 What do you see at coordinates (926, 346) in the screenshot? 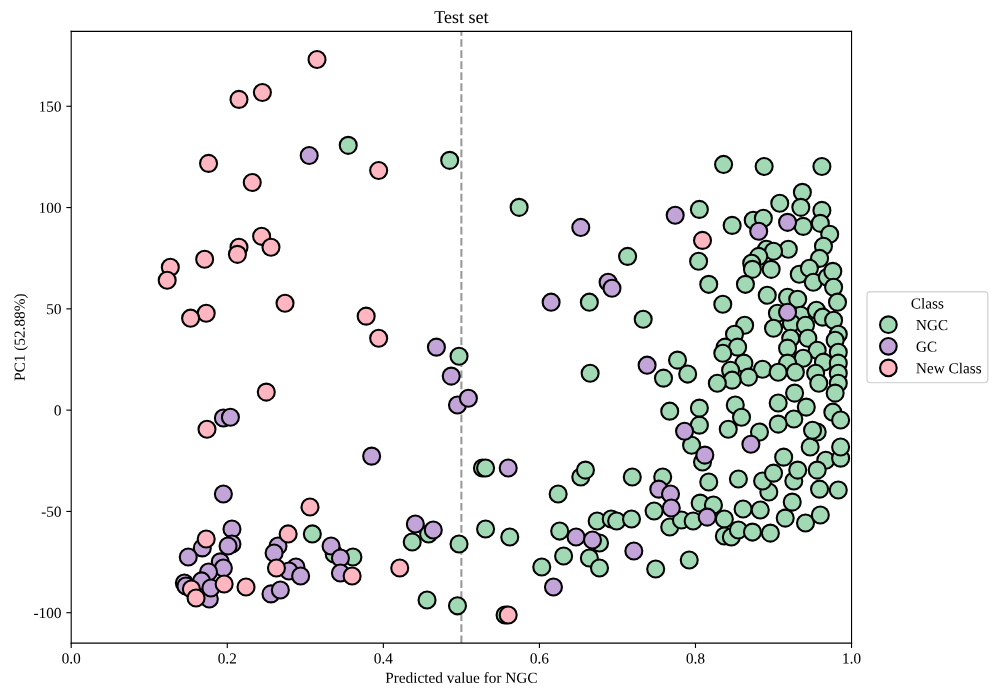
I see `legend-label: GC` at bounding box center [926, 346].